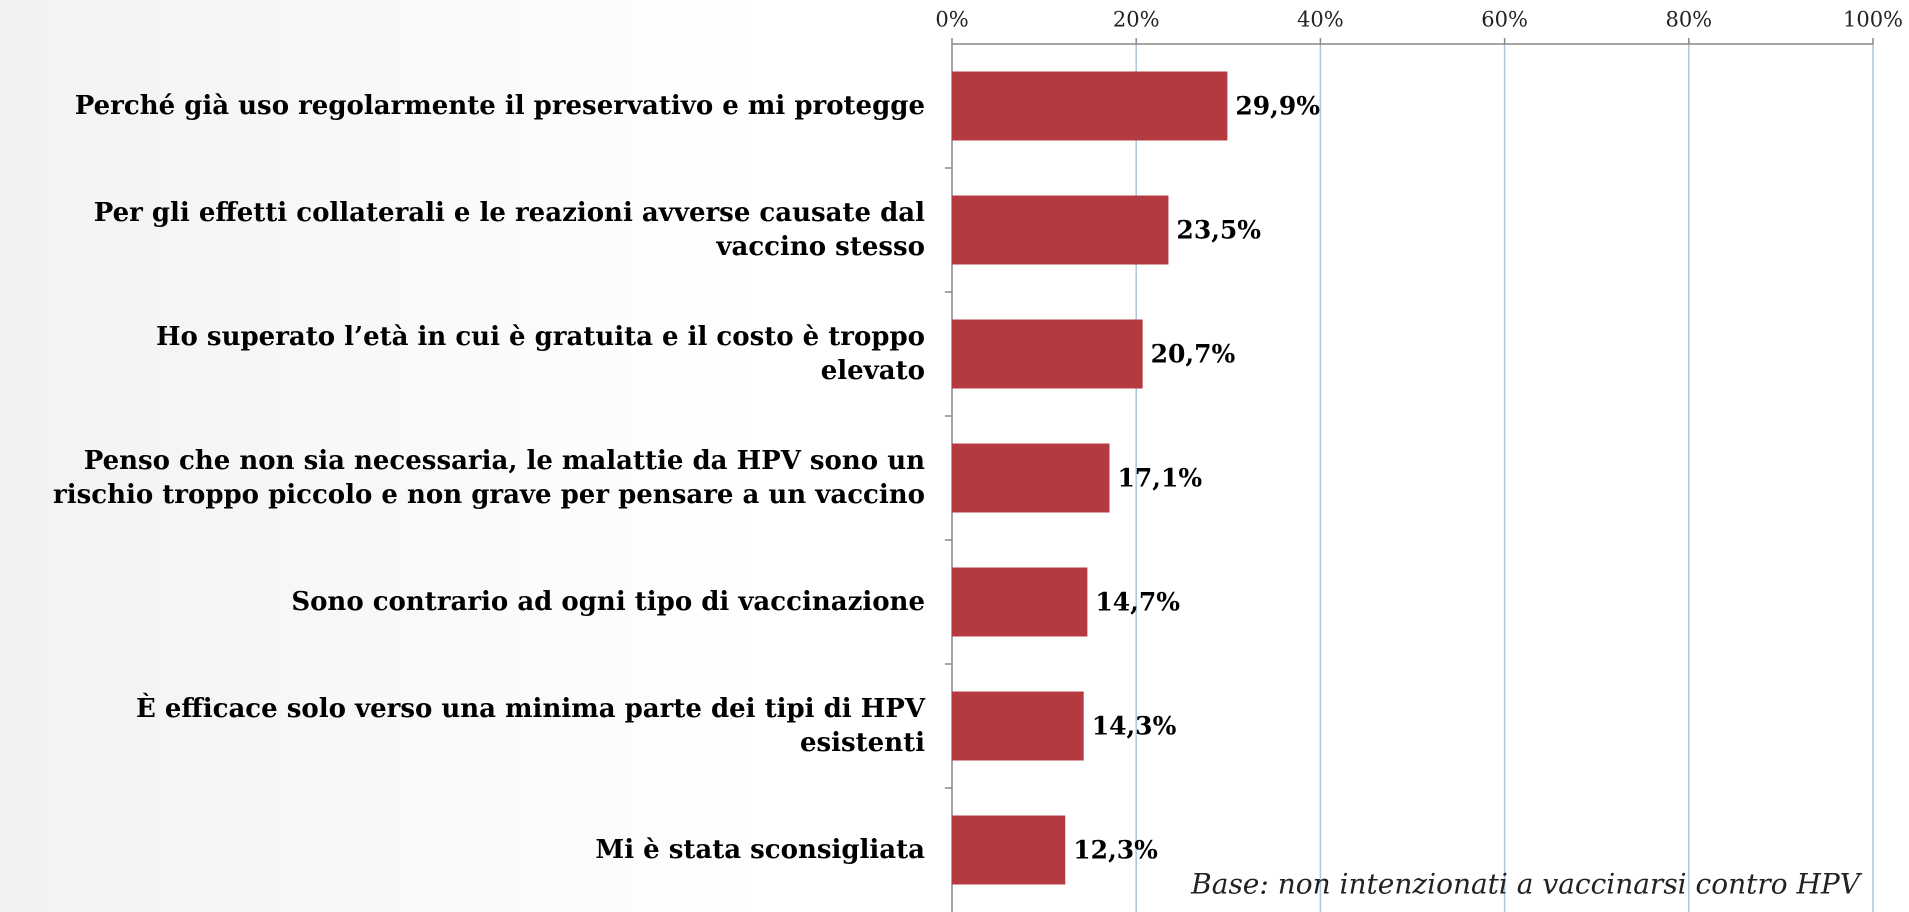 Image resolution: width=1909 pixels, height=912 pixels. I want to click on data-label: 14,7%, so click(1137, 602).